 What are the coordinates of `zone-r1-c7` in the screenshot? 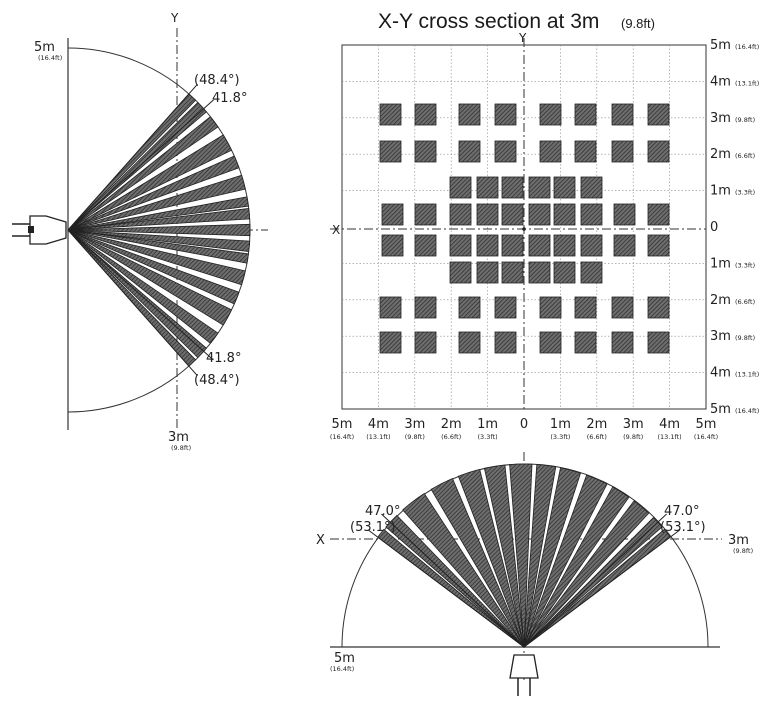 It's located at (622, 114).